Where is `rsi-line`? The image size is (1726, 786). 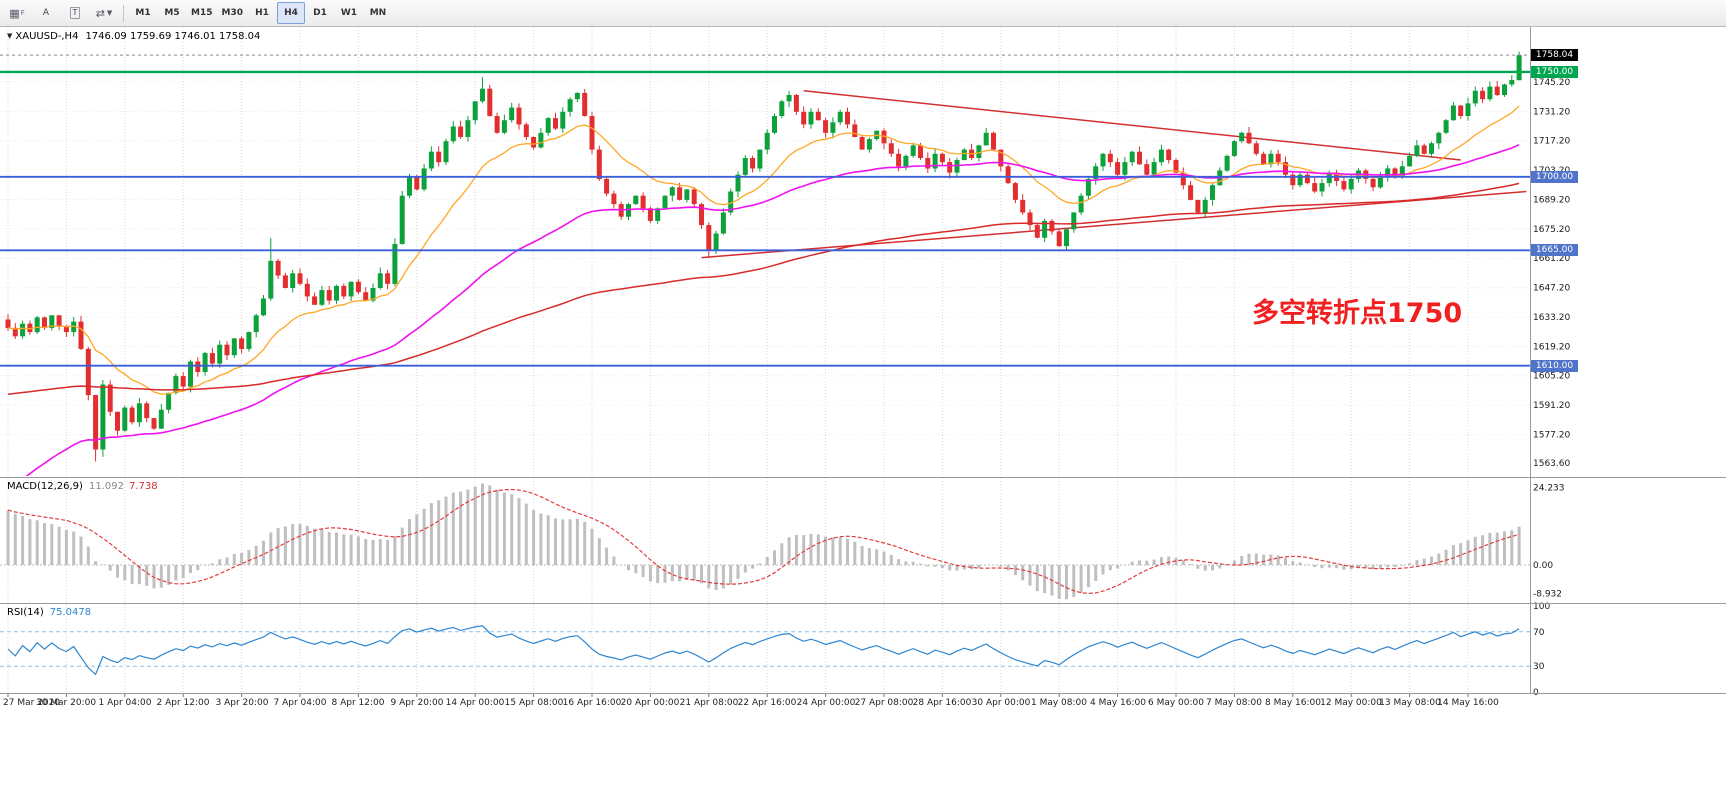 rsi-line is located at coordinates (763, 650).